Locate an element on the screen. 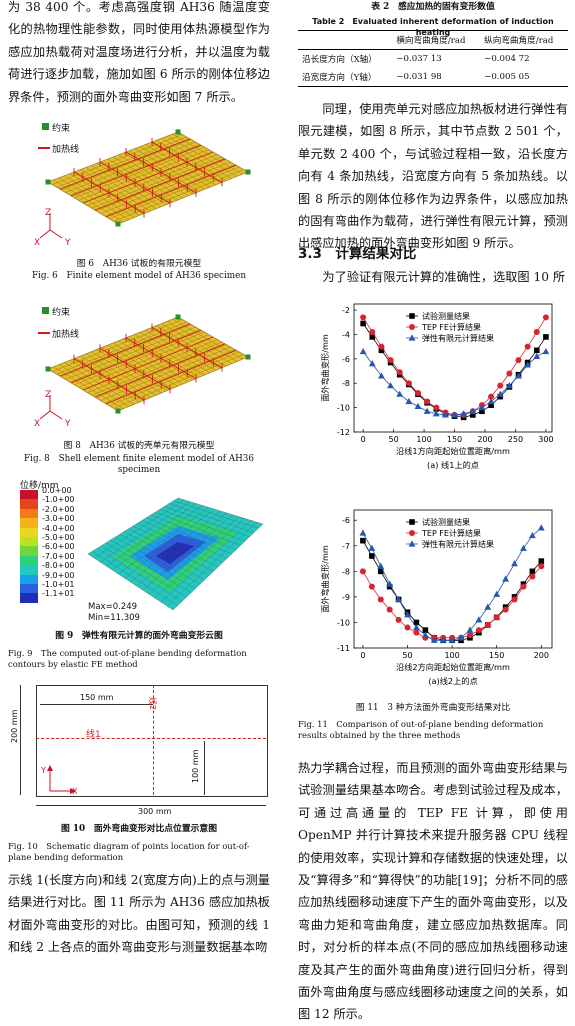 This screenshot has width=575, height=1026. x-tick-label: 200 is located at coordinates (541, 655).